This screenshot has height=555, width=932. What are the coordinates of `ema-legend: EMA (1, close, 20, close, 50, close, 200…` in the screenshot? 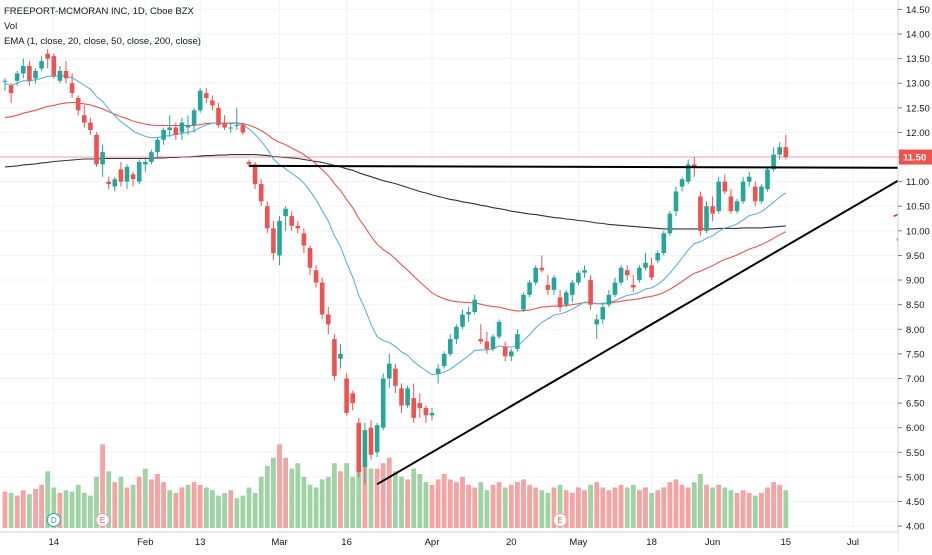 It's located at (102, 41).